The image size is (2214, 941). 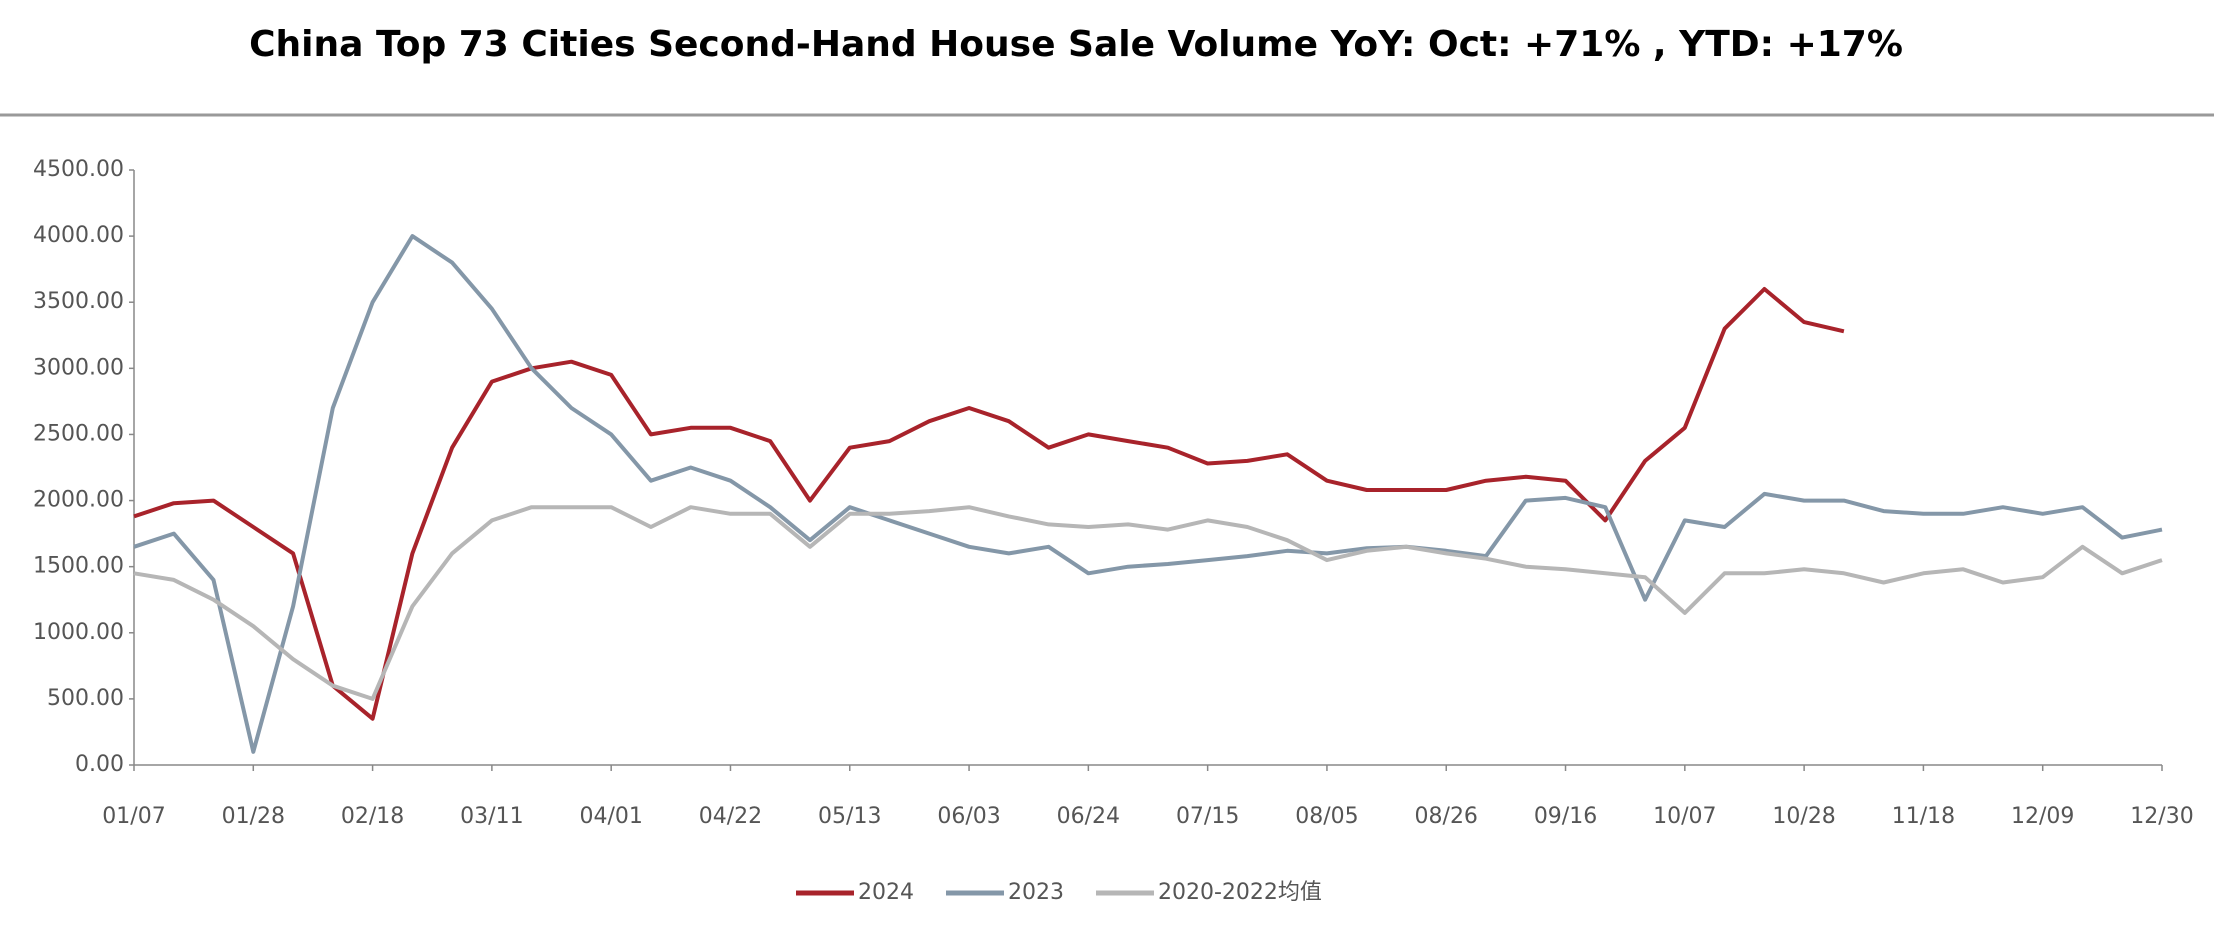 What do you see at coordinates (1207, 816) in the screenshot?
I see `x-tick-label: 07/15` at bounding box center [1207, 816].